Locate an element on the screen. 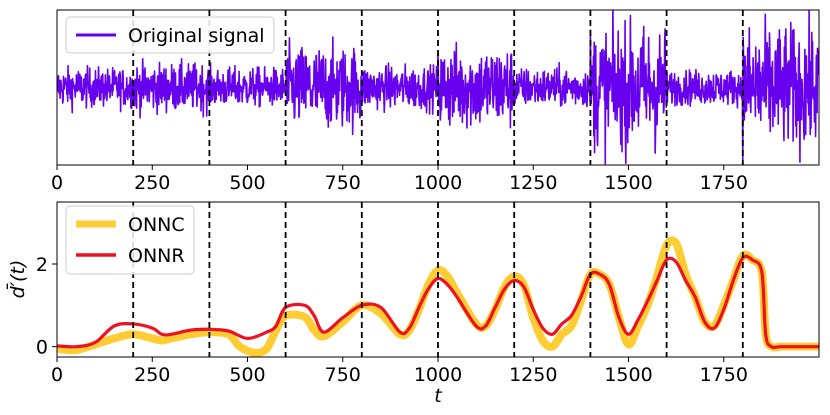 The image size is (830, 415). distance-x-ticks: 0 250 500 750 1000 1250 1500 1750 is located at coordinates (399, 371).